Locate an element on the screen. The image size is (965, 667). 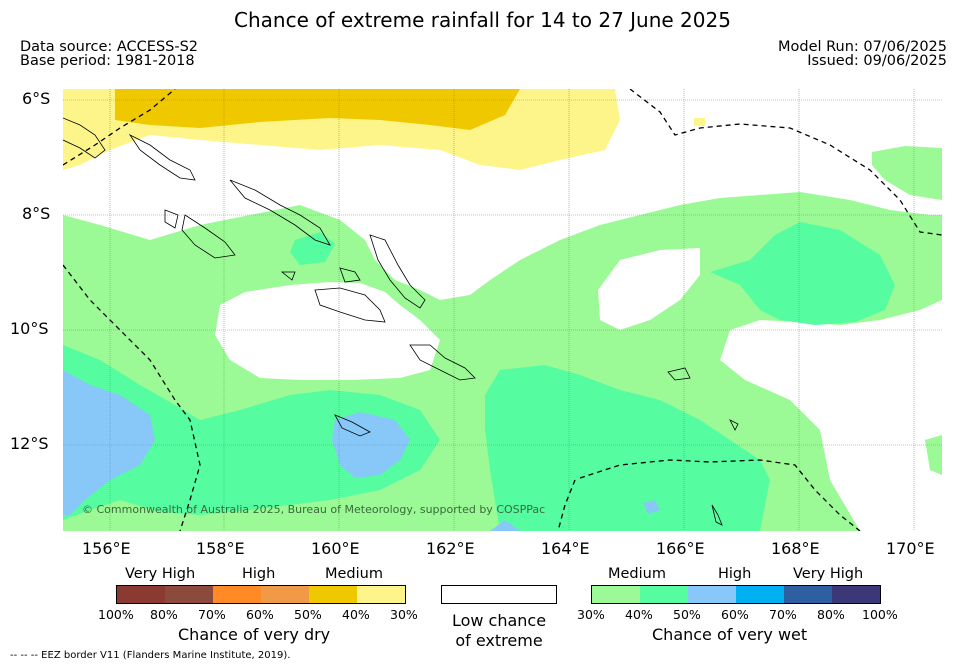
wet-tick-80: 80% is located at coordinates (831, 614).